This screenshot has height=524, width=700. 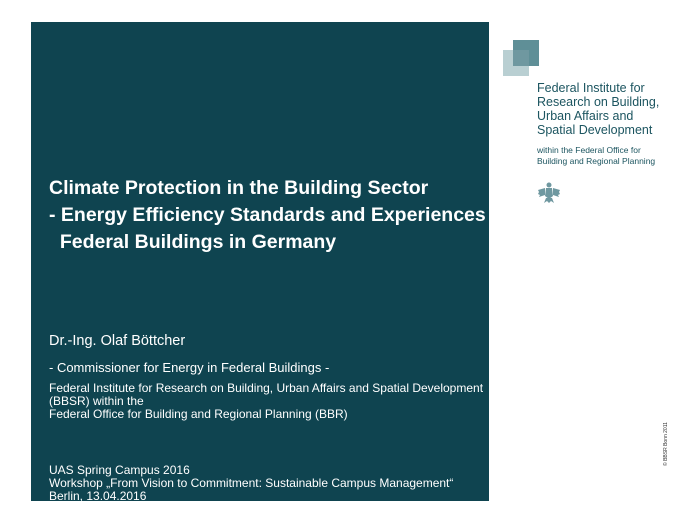 I want to click on org-line: Spatial Development, so click(x=595, y=130).